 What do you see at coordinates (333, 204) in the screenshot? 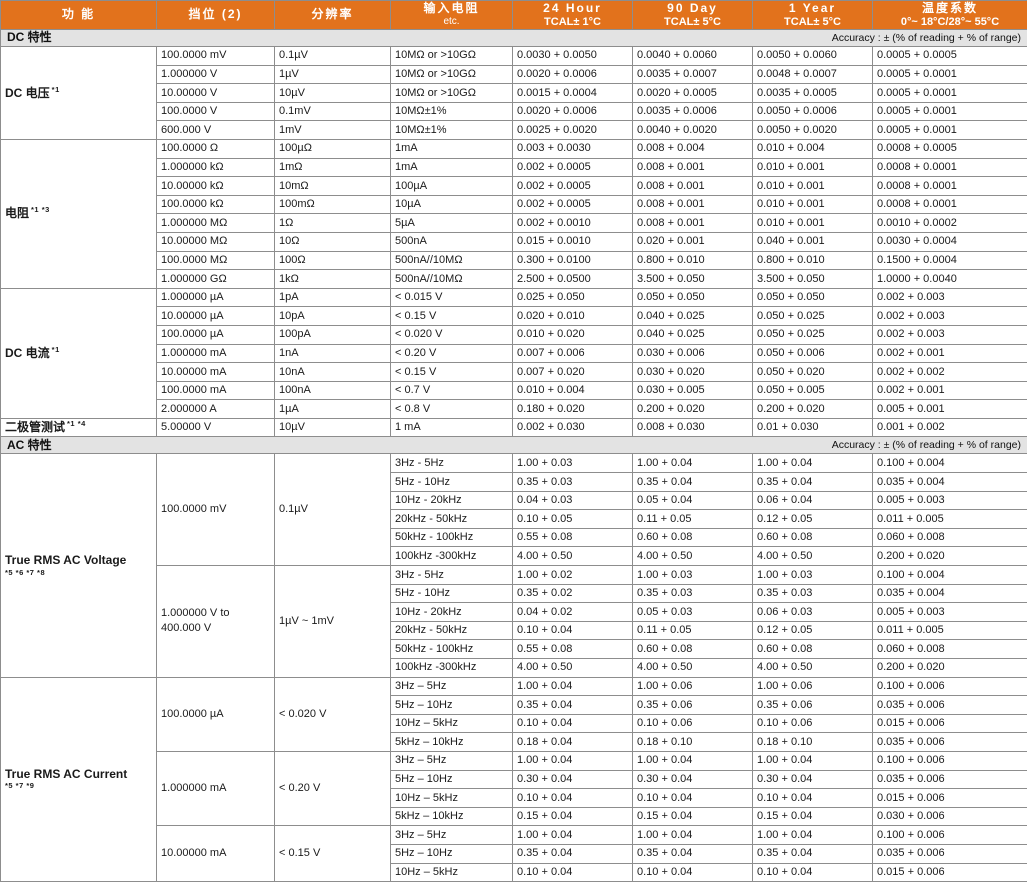
I see `resolution-cell: 100mΩ` at bounding box center [333, 204].